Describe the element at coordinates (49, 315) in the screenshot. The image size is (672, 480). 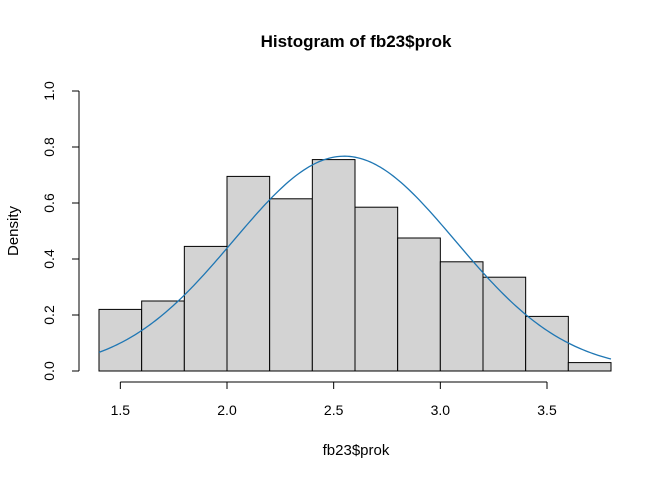
I see `y-tick-label: 0.2` at that location.